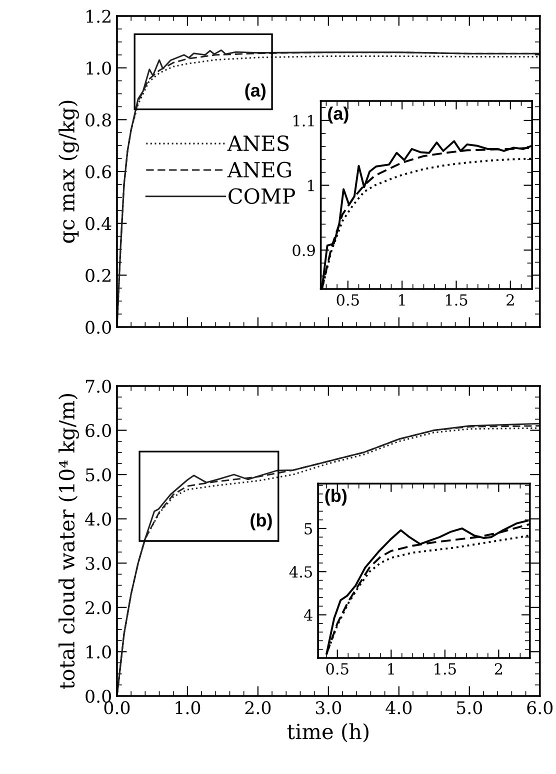 This screenshot has width=556, height=774. What do you see at coordinates (98, 607) in the screenshot?
I see `y-tick-label: 2.0` at bounding box center [98, 607].